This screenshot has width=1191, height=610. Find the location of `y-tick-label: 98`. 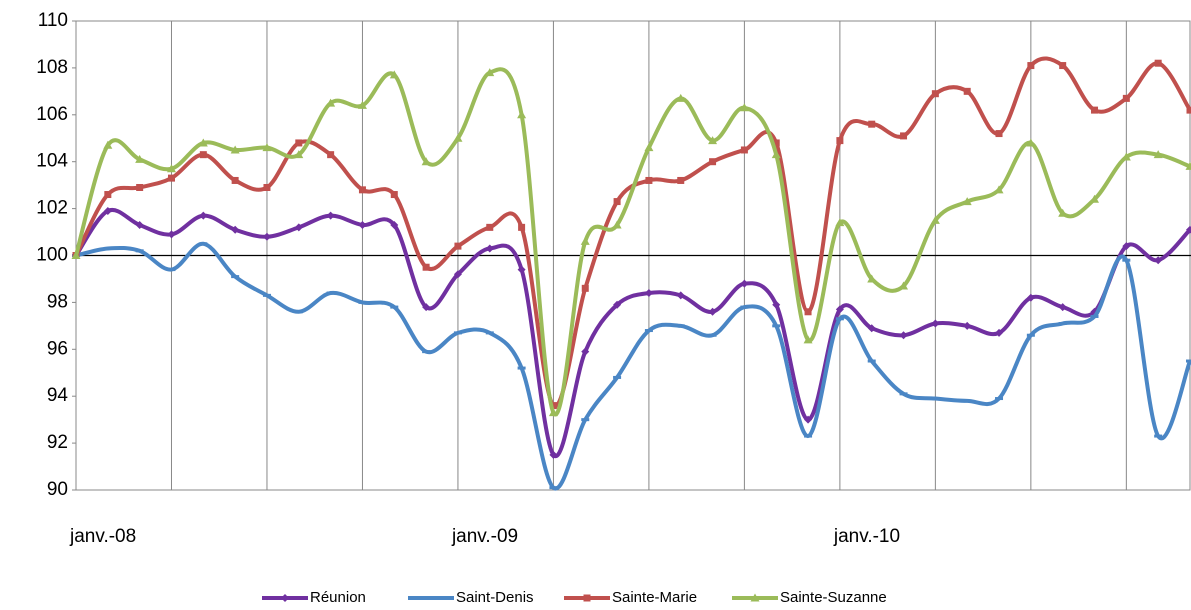

y-tick-label: 98 is located at coordinates (57, 301).